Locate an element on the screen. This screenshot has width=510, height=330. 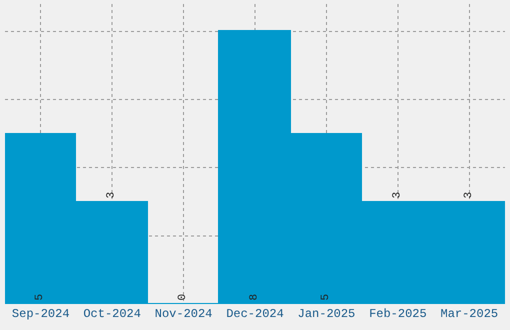
x-tick-label: Feb-2025 is located at coordinates (398, 314).